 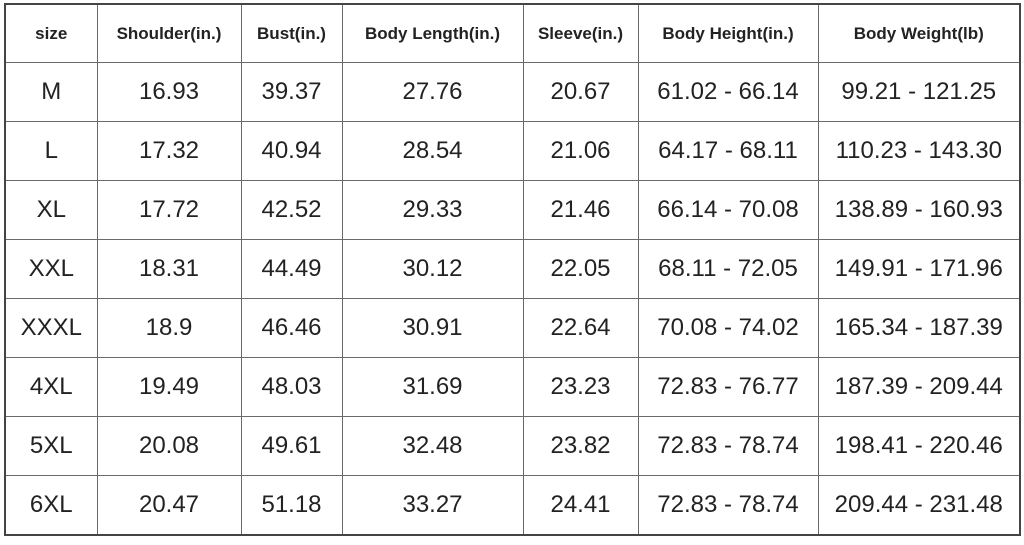 I want to click on cell-body-length: 30.91, so click(x=432, y=328).